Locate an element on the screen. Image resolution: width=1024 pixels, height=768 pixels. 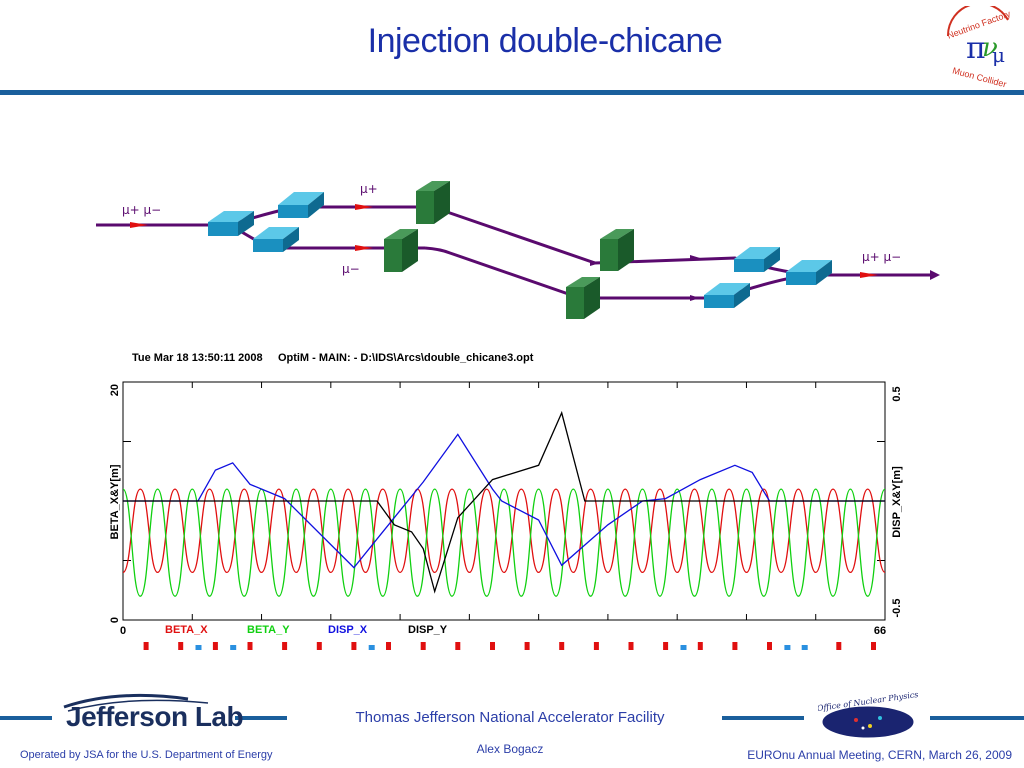
footer-rule-left is located at coordinates (26, 718).